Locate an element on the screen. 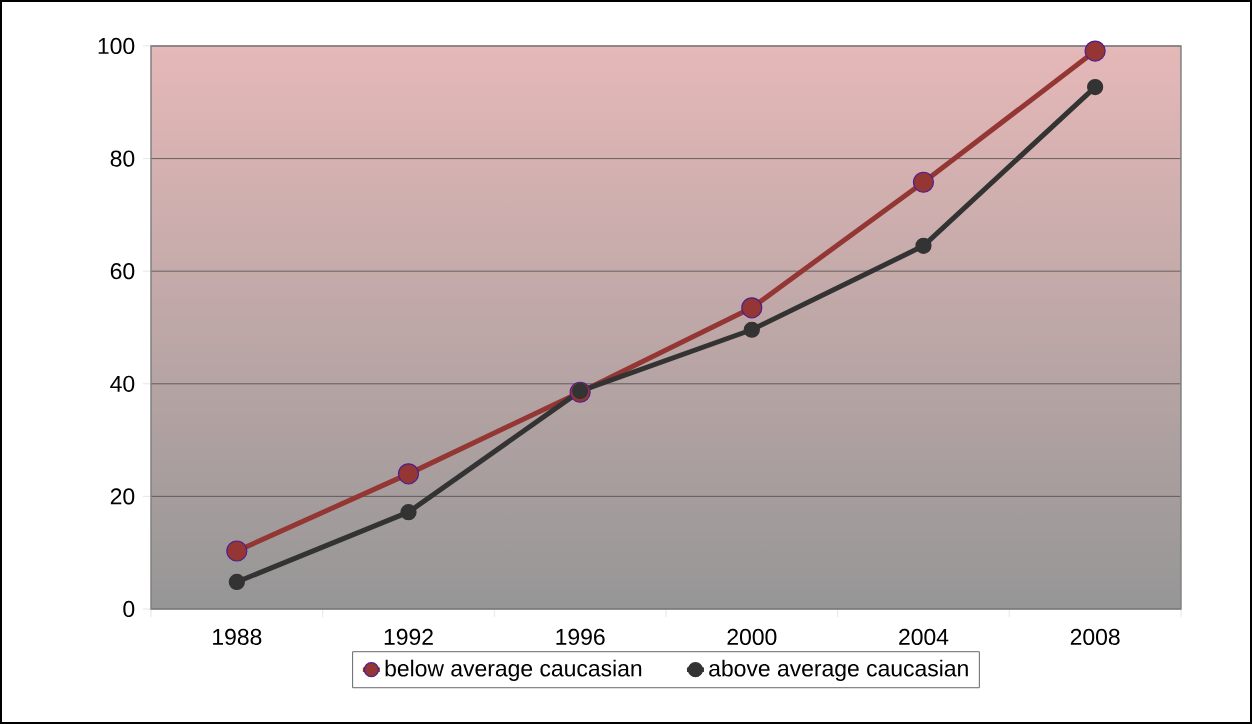 This screenshot has width=1252, height=724. y-tick-label: 80 is located at coordinates (122, 158).